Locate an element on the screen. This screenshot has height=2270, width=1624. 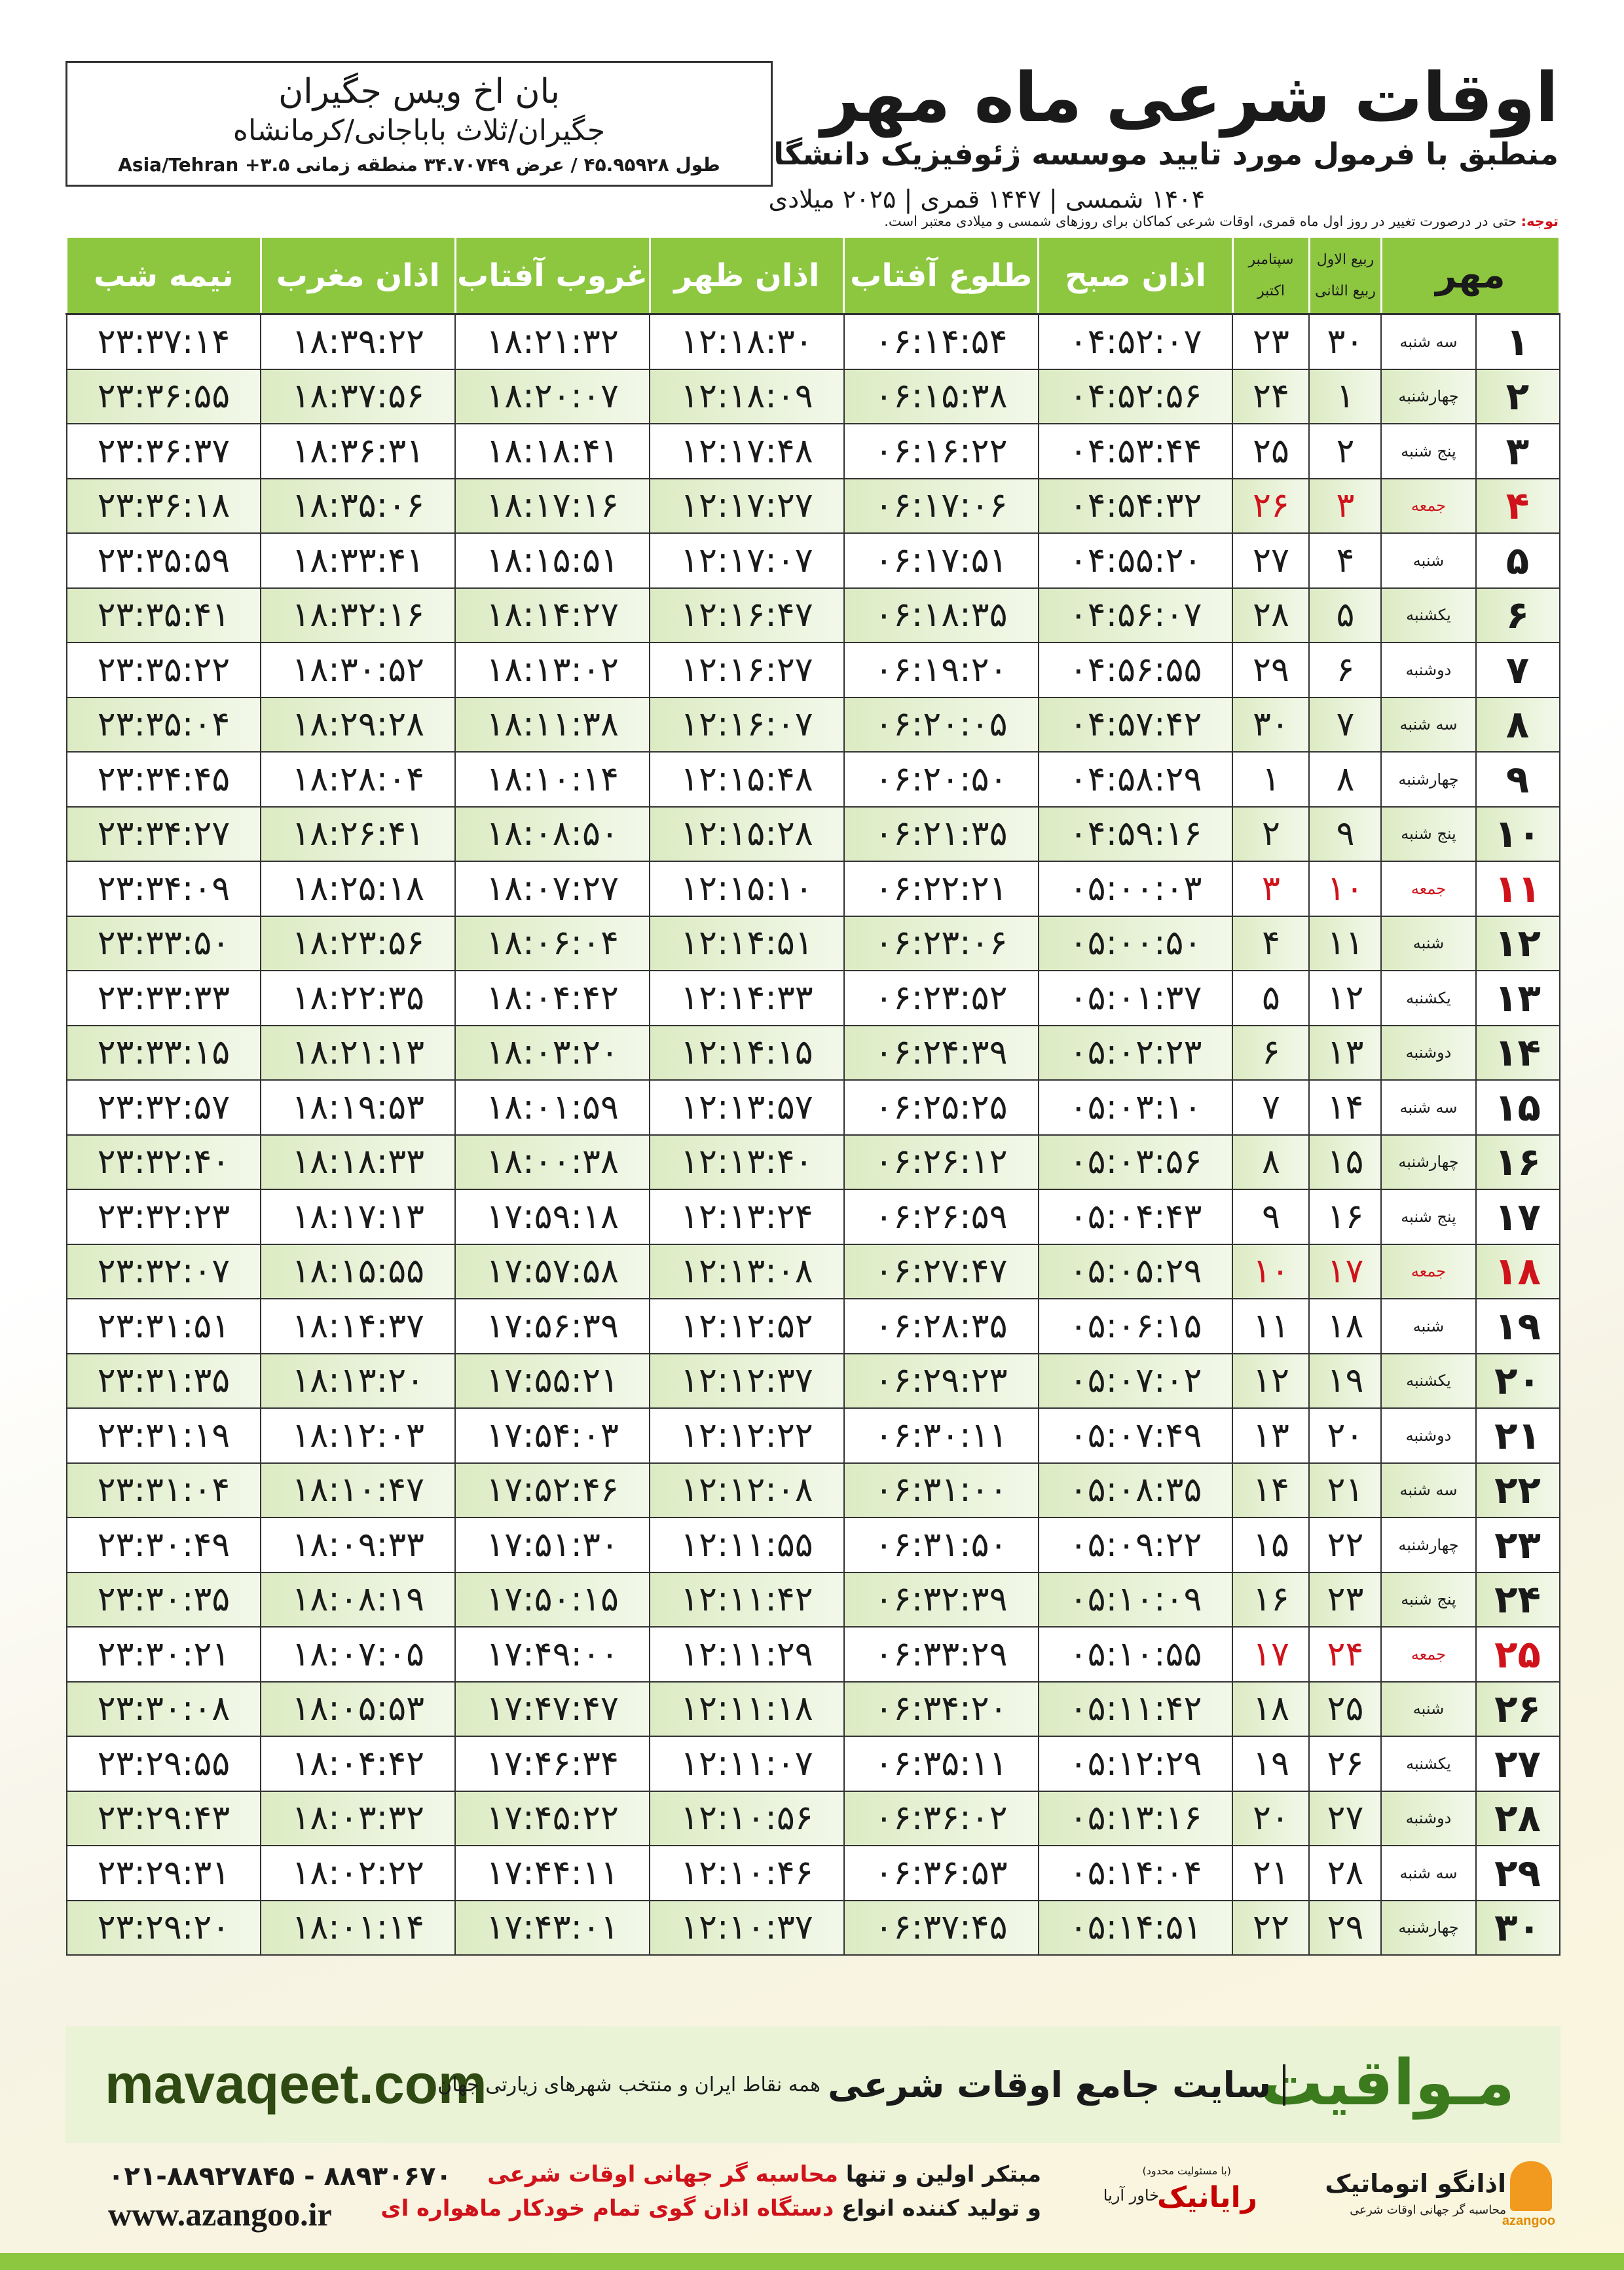
footer-highlight: محاسبه گر جهانی اوقات شرعی is located at coordinates (662, 2174).